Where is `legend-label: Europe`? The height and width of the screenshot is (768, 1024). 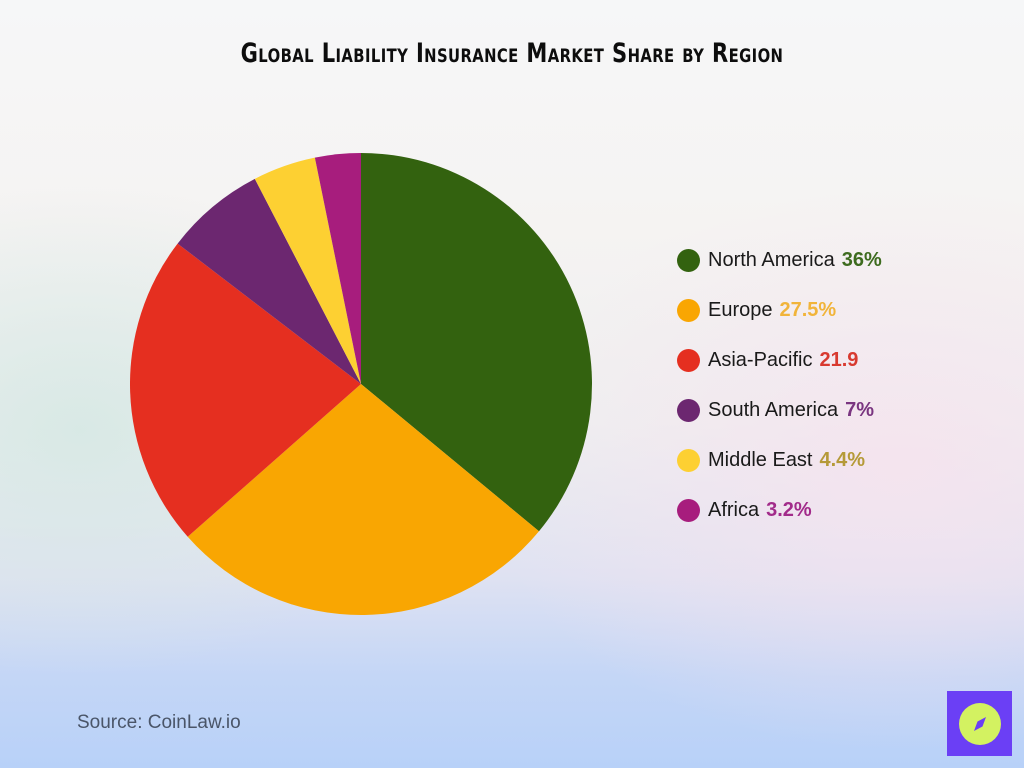
legend-label: Europe is located at coordinates (740, 309).